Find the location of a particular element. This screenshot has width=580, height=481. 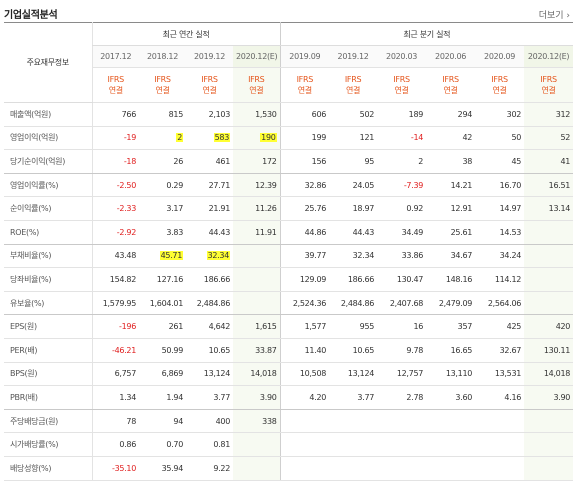

table-cell: 16.51 is located at coordinates (549, 185).